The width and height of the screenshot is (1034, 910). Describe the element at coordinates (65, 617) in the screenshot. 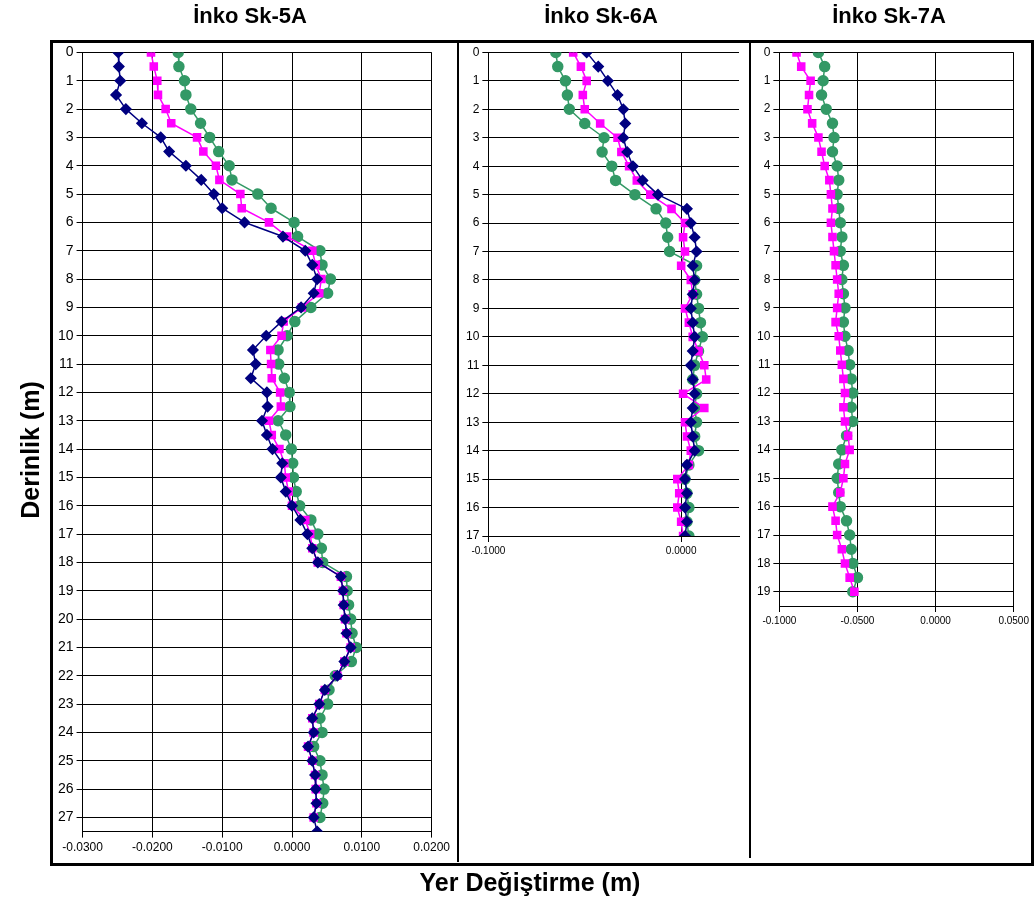

I see `y-tick-label: 20` at that location.